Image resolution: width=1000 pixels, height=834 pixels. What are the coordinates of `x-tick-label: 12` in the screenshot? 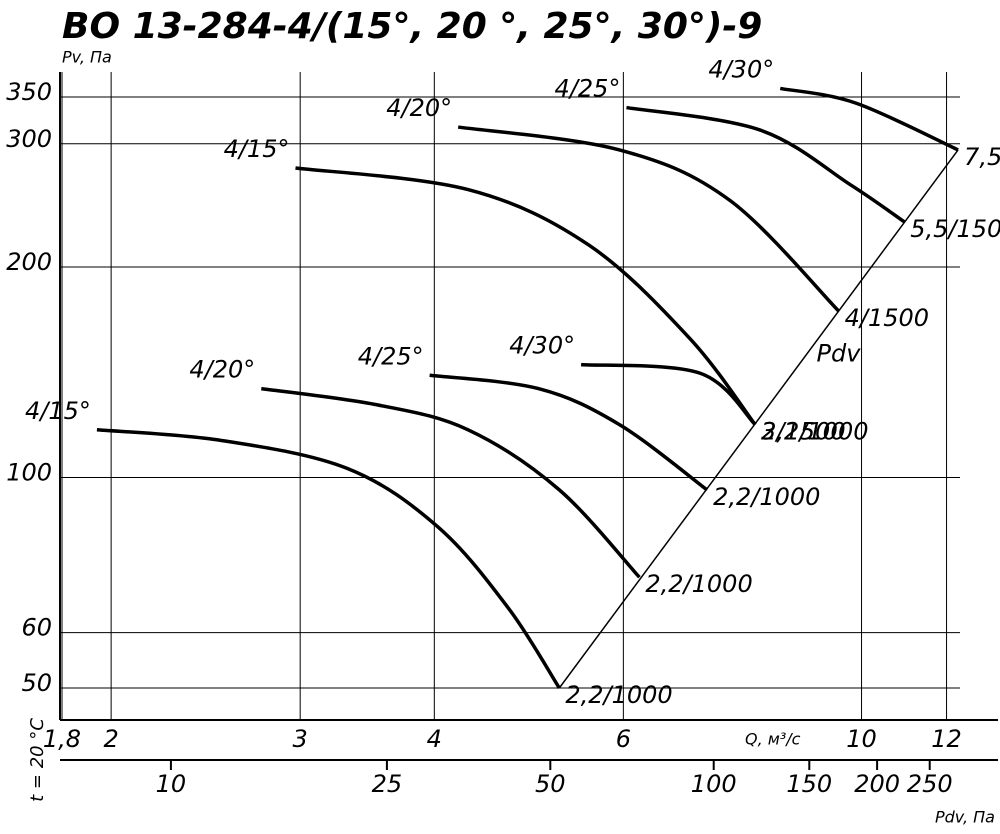 It's located at (946, 739).